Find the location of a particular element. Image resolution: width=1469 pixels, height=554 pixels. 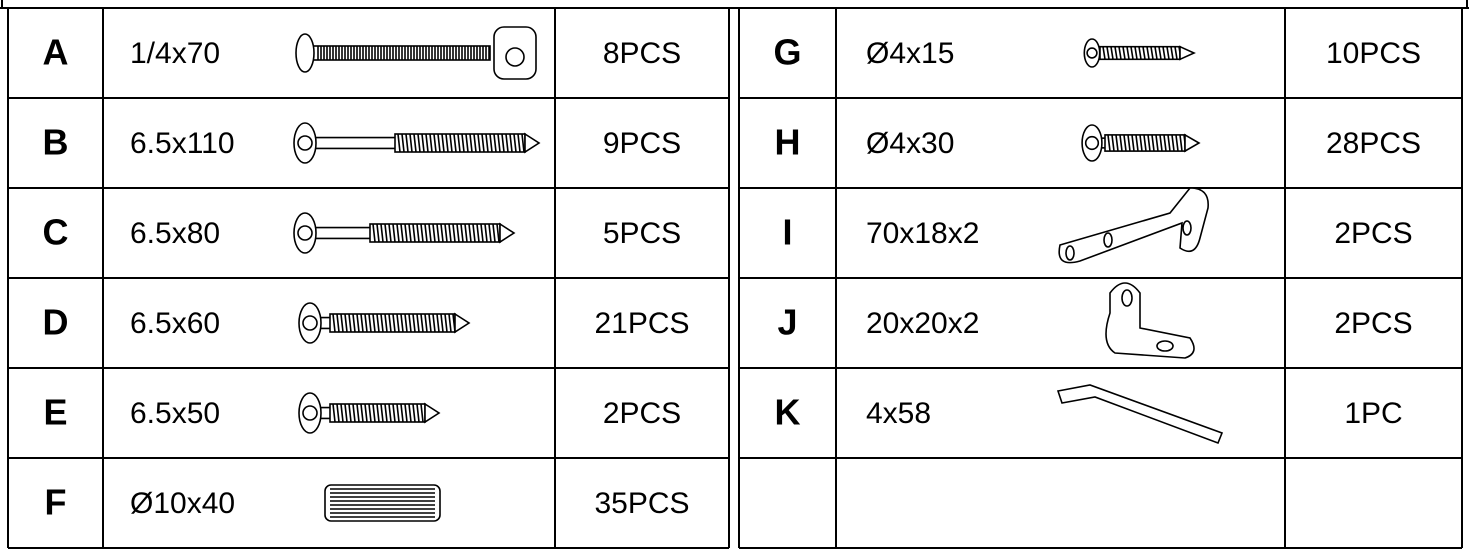

part-size: 4x58 is located at coordinates (898, 413).